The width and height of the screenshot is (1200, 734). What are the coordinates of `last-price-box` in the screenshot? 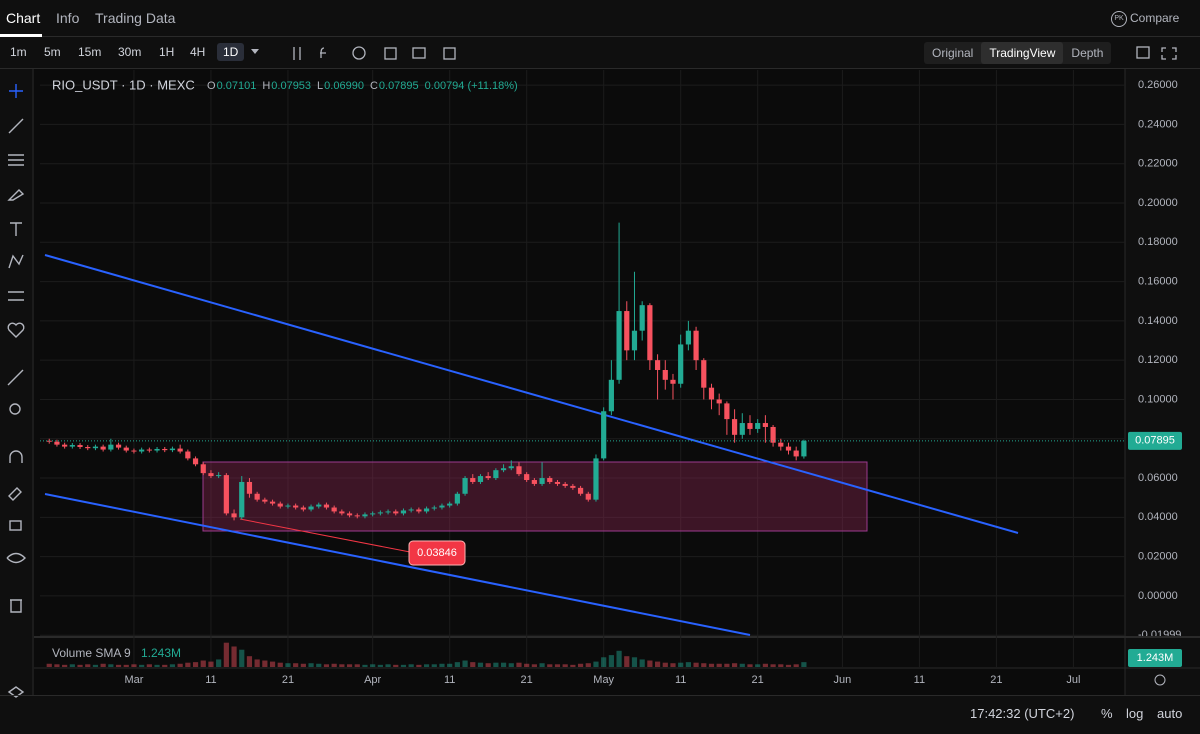 It's located at (1155, 440).